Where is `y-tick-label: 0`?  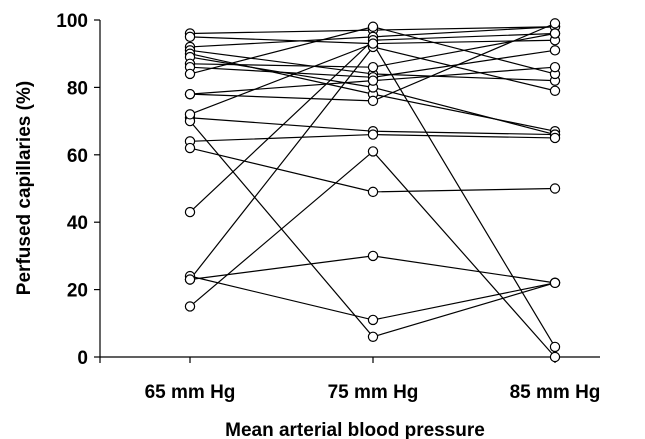 y-tick-label: 0 is located at coordinates (82, 358).